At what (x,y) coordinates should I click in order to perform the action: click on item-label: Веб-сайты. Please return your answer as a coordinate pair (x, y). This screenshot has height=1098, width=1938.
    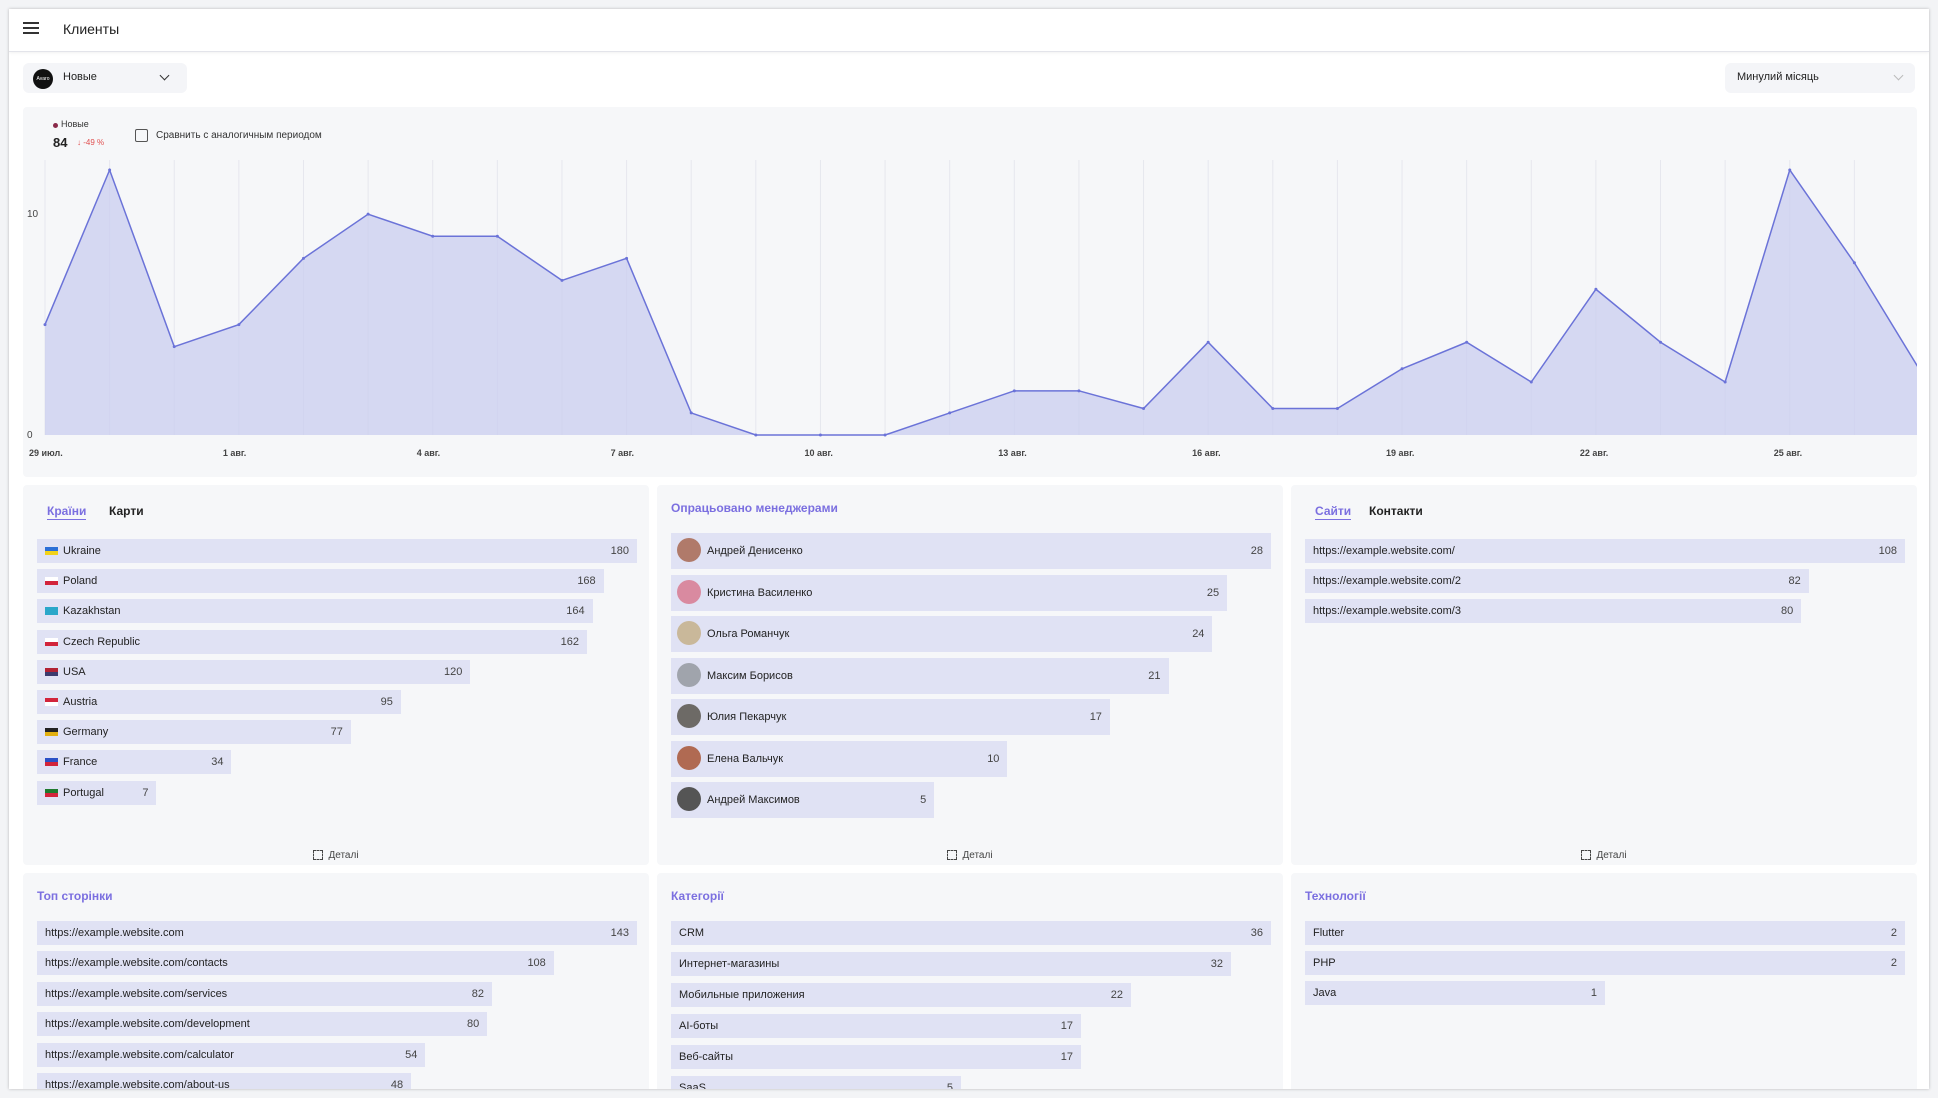
    Looking at the image, I should click on (706, 1057).